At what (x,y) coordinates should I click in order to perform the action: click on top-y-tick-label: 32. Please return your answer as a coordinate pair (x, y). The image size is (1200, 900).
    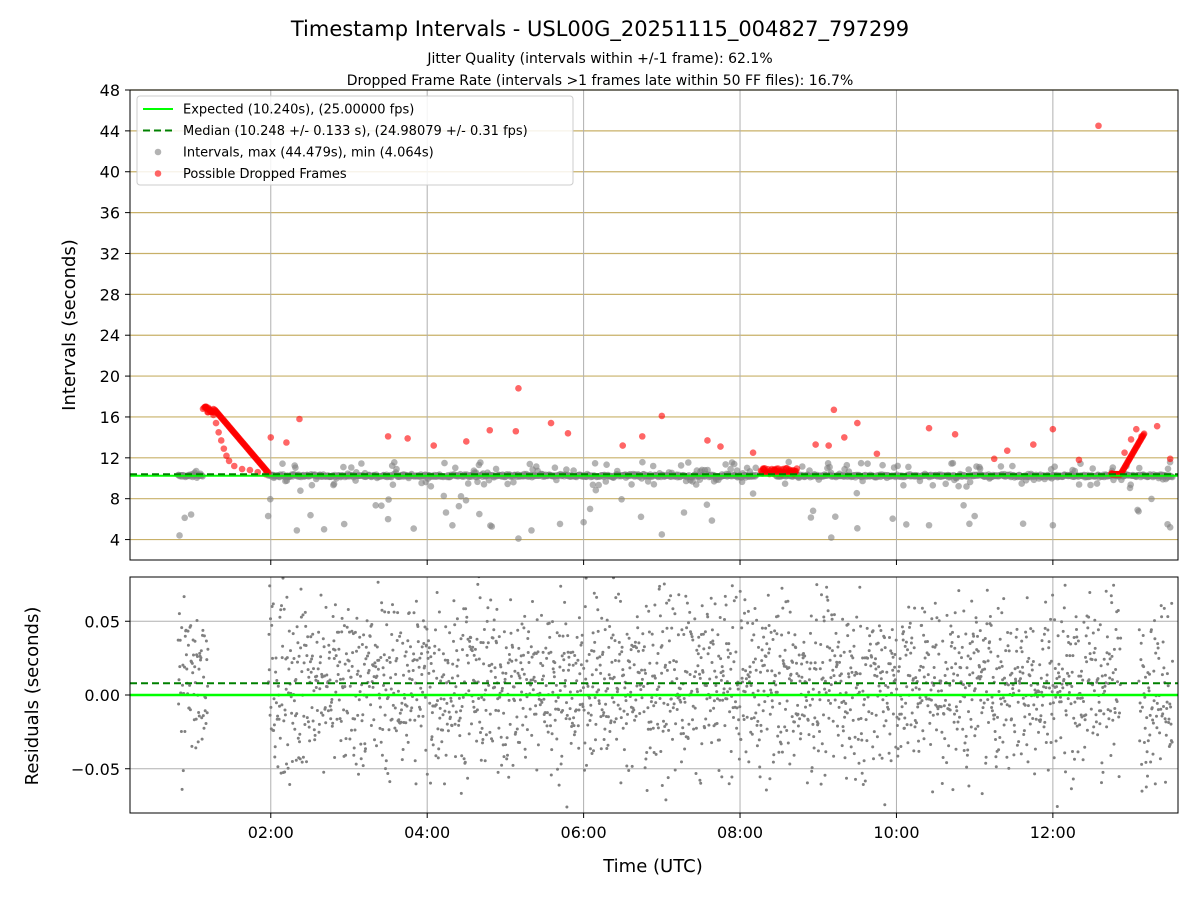
    Looking at the image, I should click on (110, 253).